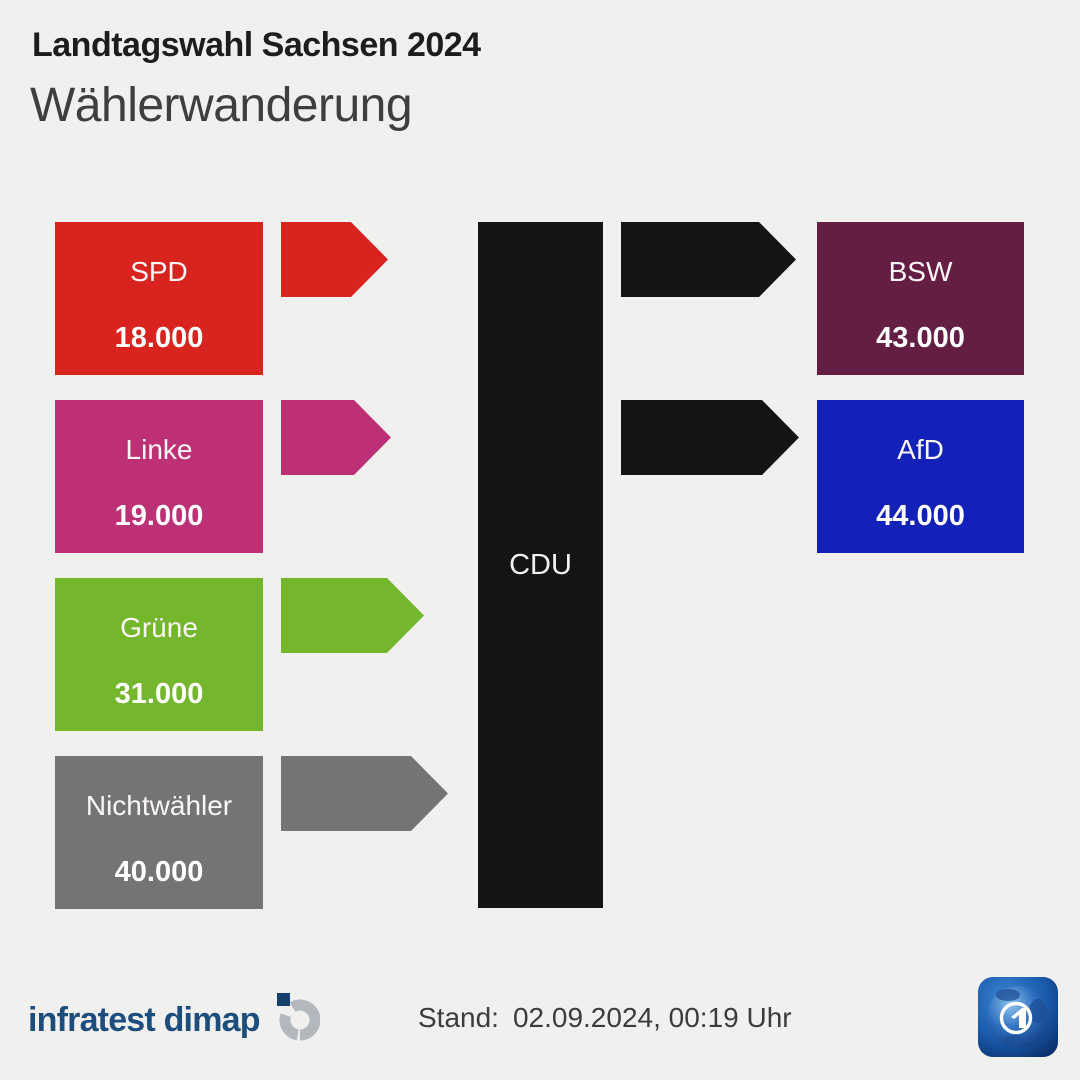  Describe the element at coordinates (920, 298) in the screenshot. I see `party-box-bsw: BSW 43.000` at that location.